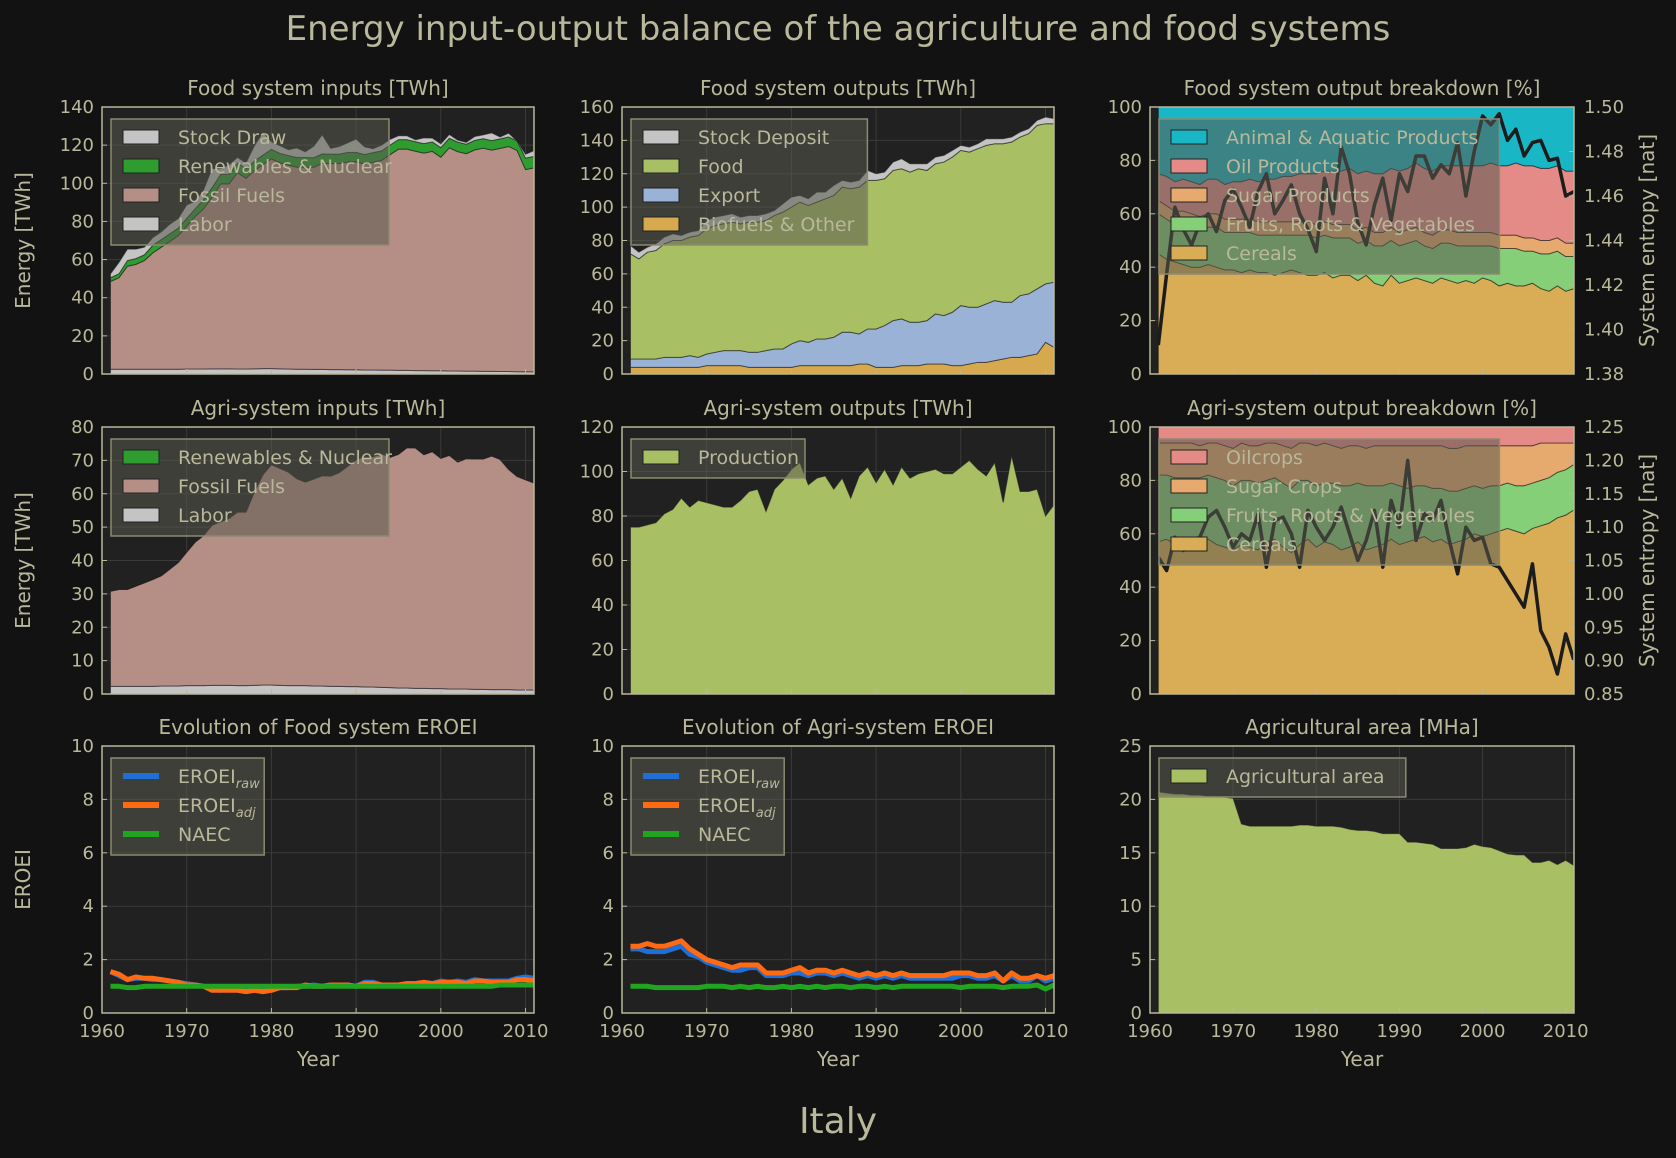 This screenshot has height=1158, width=1676. Describe the element at coordinates (1604, 527) in the screenshot. I see `y-right-tick-label: 1.10` at that location.